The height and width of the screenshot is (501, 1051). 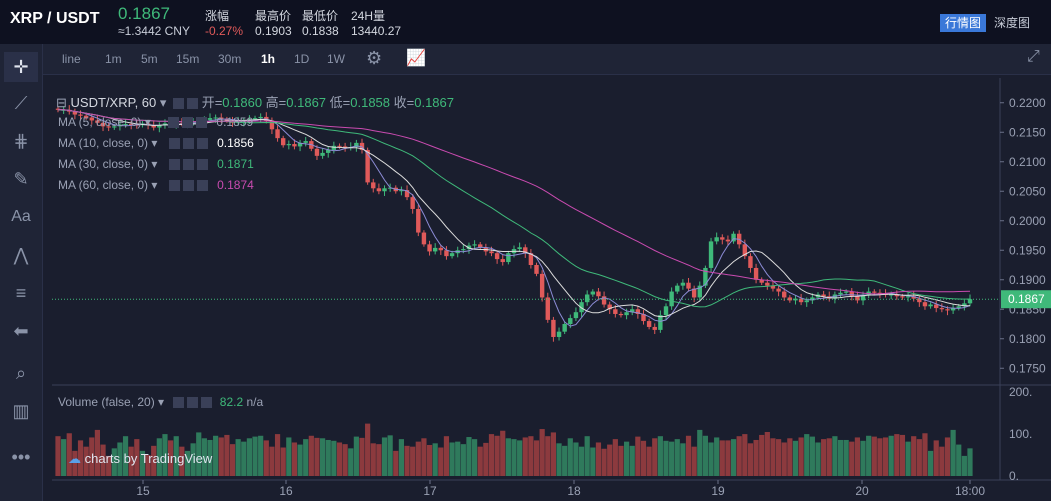 I want to click on pair-title: XRP / USDT, so click(x=55, y=18).